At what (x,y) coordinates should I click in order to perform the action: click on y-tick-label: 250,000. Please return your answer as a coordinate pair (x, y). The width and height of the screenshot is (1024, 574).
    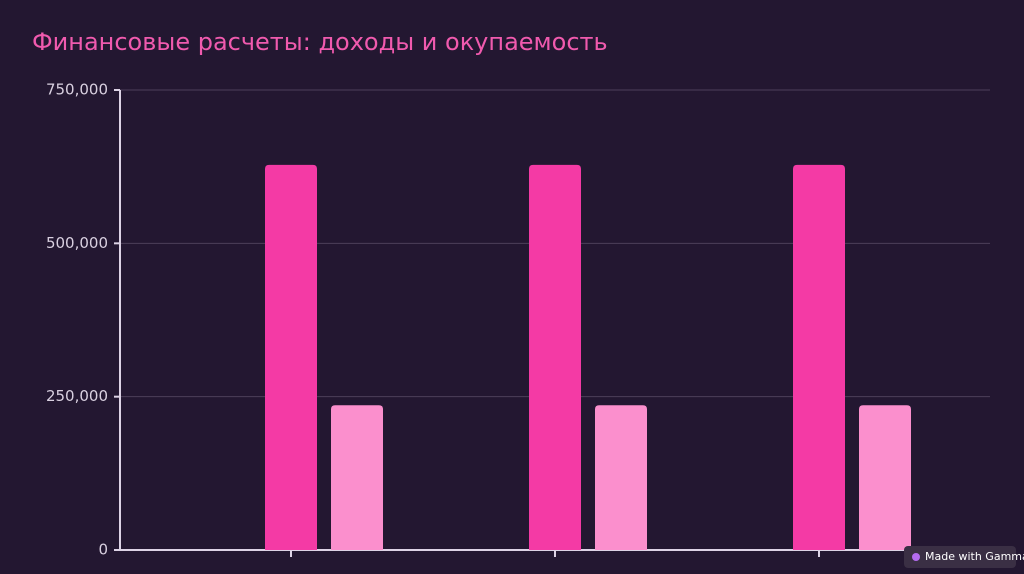
    Looking at the image, I should click on (77, 396).